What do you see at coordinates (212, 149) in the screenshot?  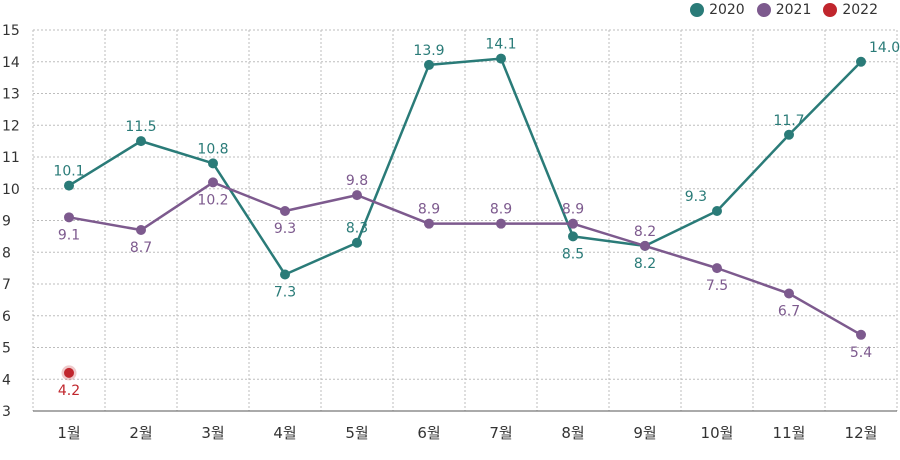 I see `data-label-2020: 10.8` at bounding box center [212, 149].